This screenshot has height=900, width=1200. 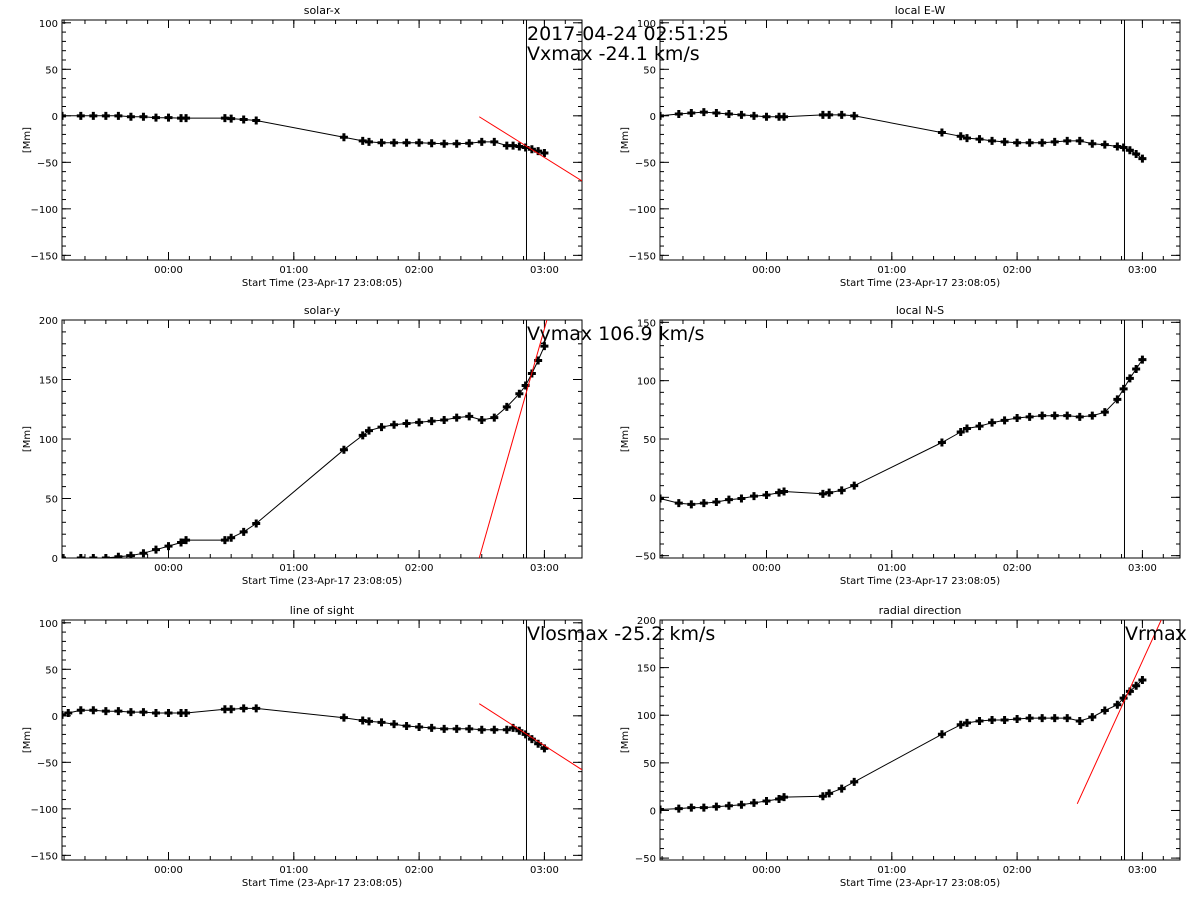 I want to click on panel-3-x-tick-label: 00:00, so click(x=168, y=568).